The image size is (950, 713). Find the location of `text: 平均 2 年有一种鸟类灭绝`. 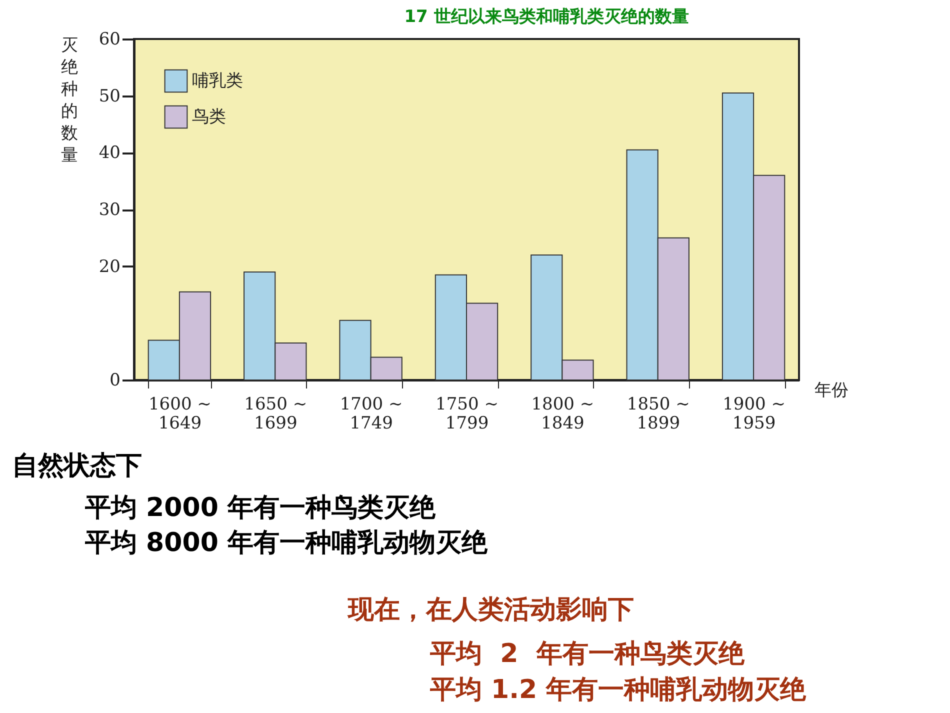

text: 平均 2 年有一种鸟类灭绝 is located at coordinates (587, 654).